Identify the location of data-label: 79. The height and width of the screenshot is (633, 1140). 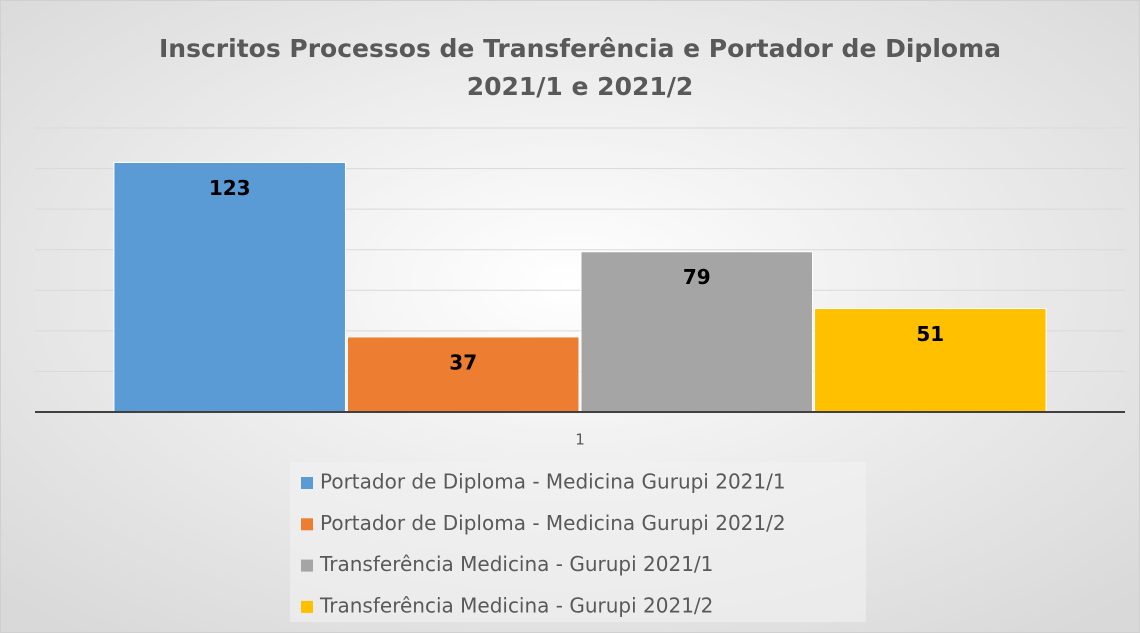
(697, 277).